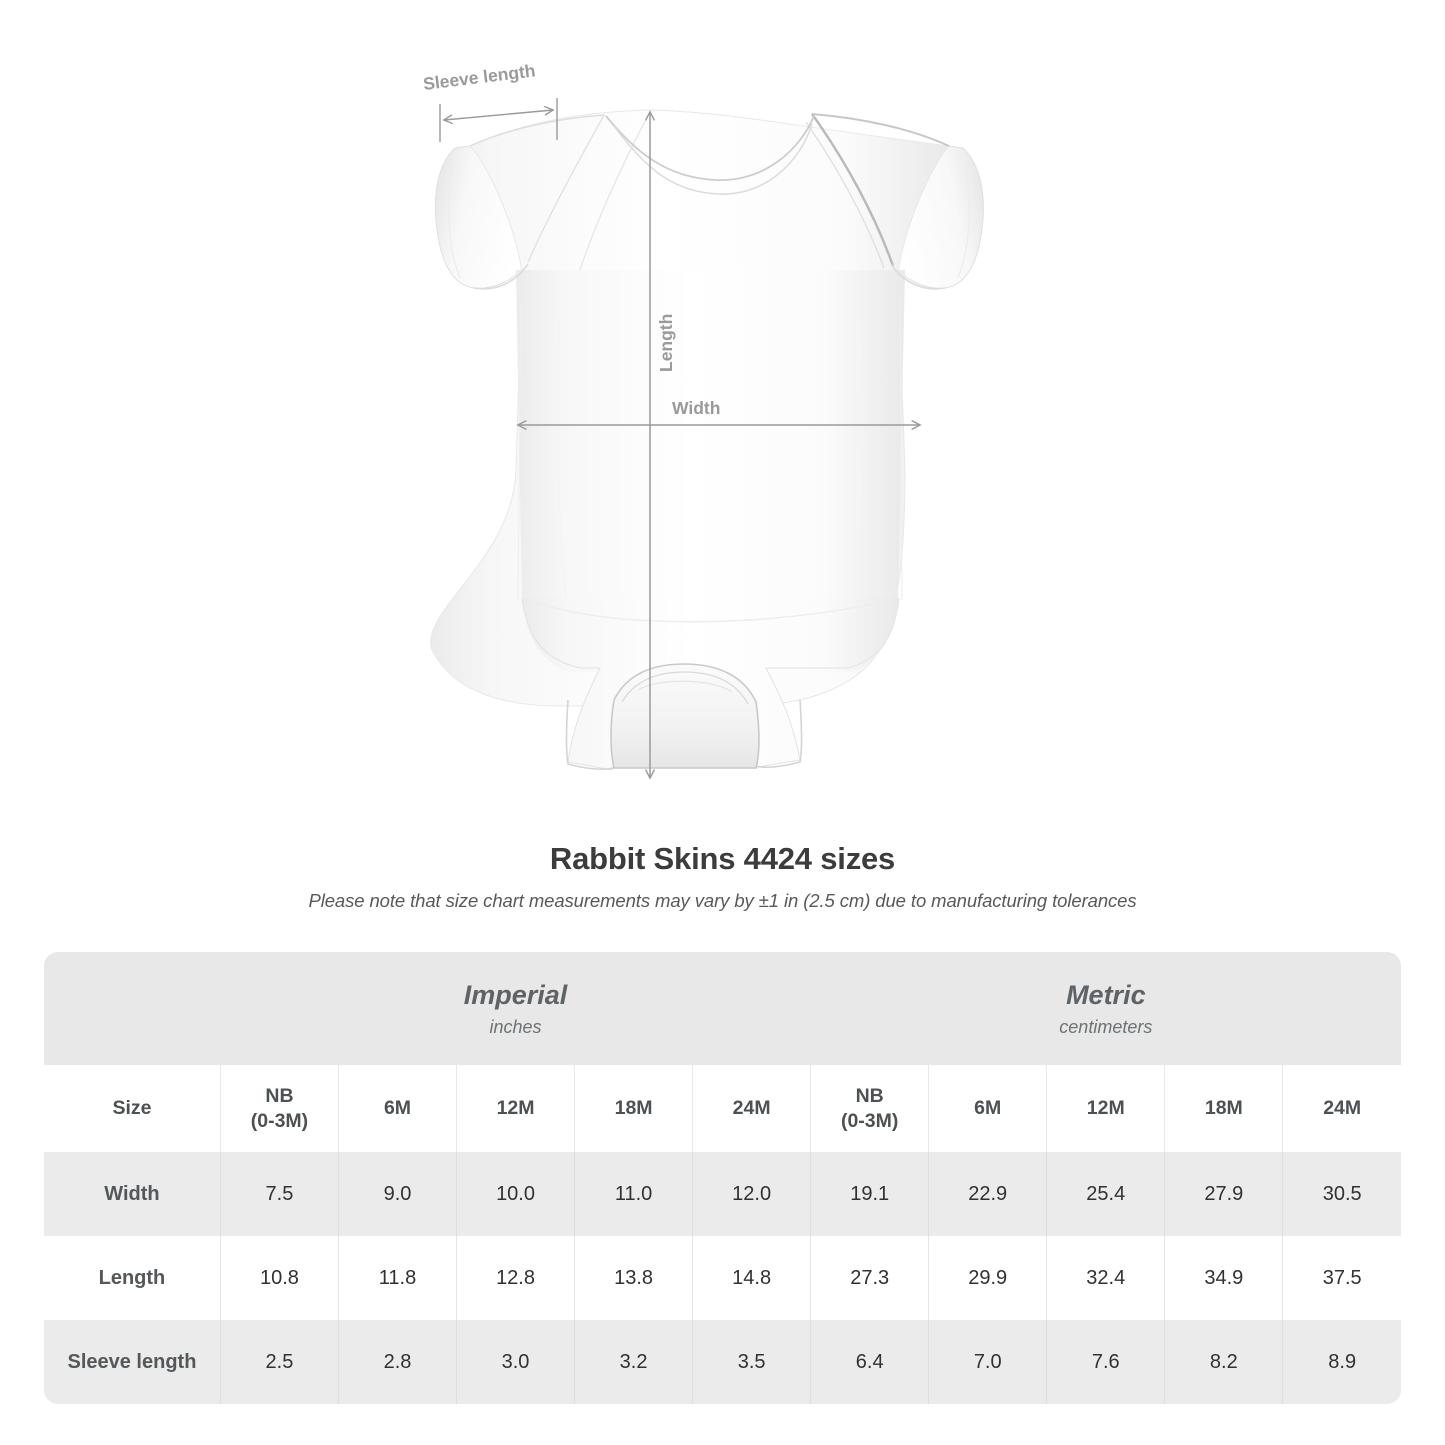 This screenshot has height=1445, width=1445. What do you see at coordinates (1106, 1194) in the screenshot?
I see `cell-width-metric-12m: 25.4` at bounding box center [1106, 1194].